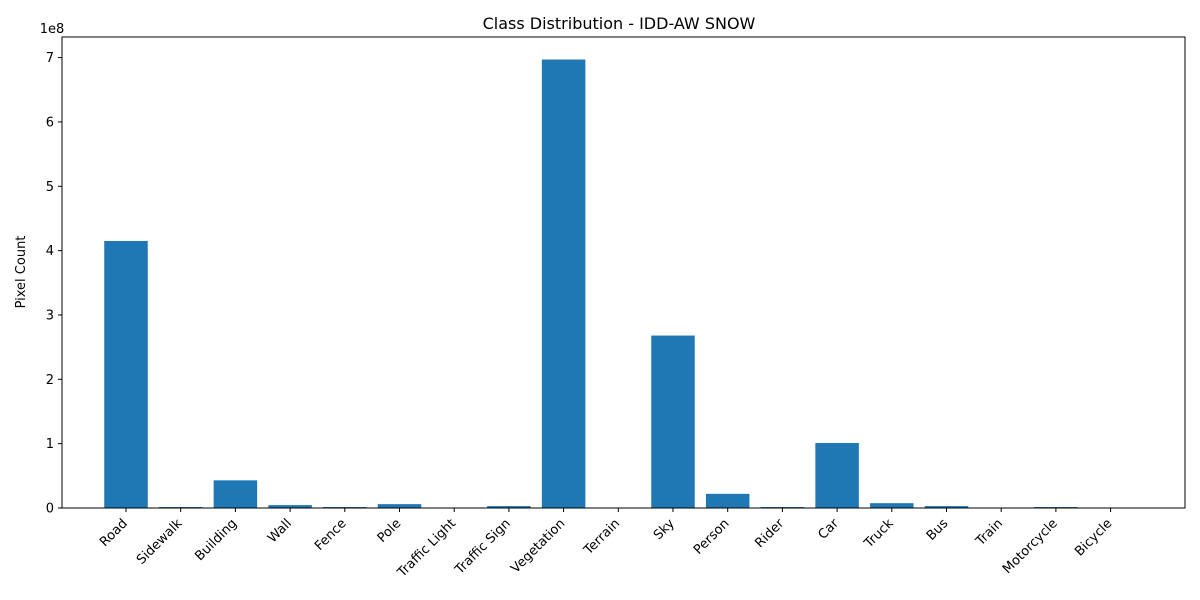 The height and width of the screenshot is (600, 1200). I want to click on y-axis-offset-label: 1e8, so click(52, 29).